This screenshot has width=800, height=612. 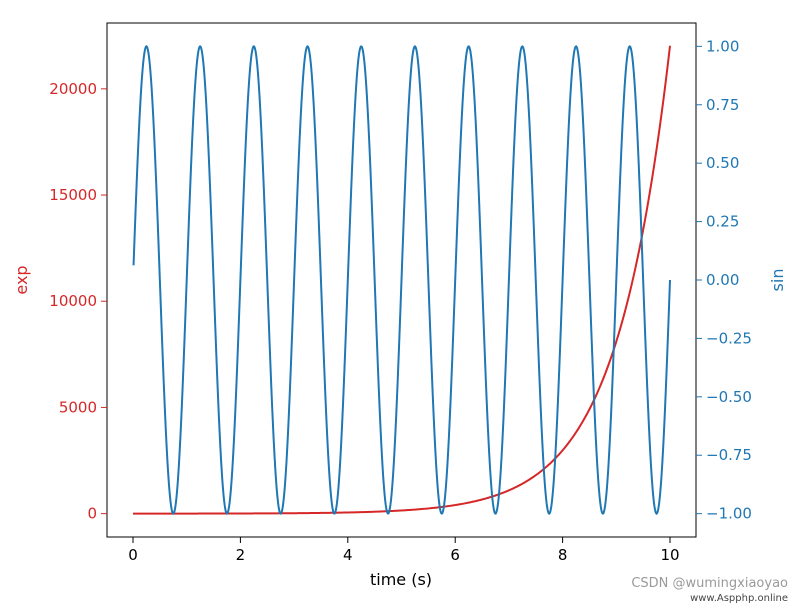 What do you see at coordinates (563, 555) in the screenshot?
I see `x-tick-label: 8` at bounding box center [563, 555].